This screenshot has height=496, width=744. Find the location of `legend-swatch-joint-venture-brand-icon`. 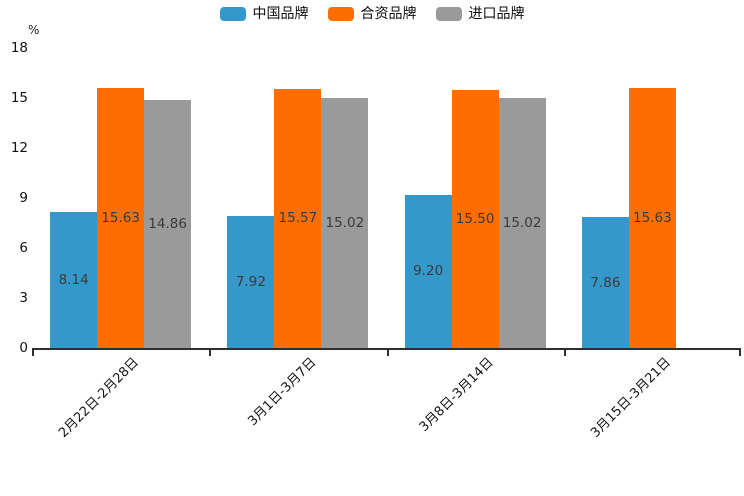

legend-swatch-joint-venture-brand-icon is located at coordinates (340, 14).